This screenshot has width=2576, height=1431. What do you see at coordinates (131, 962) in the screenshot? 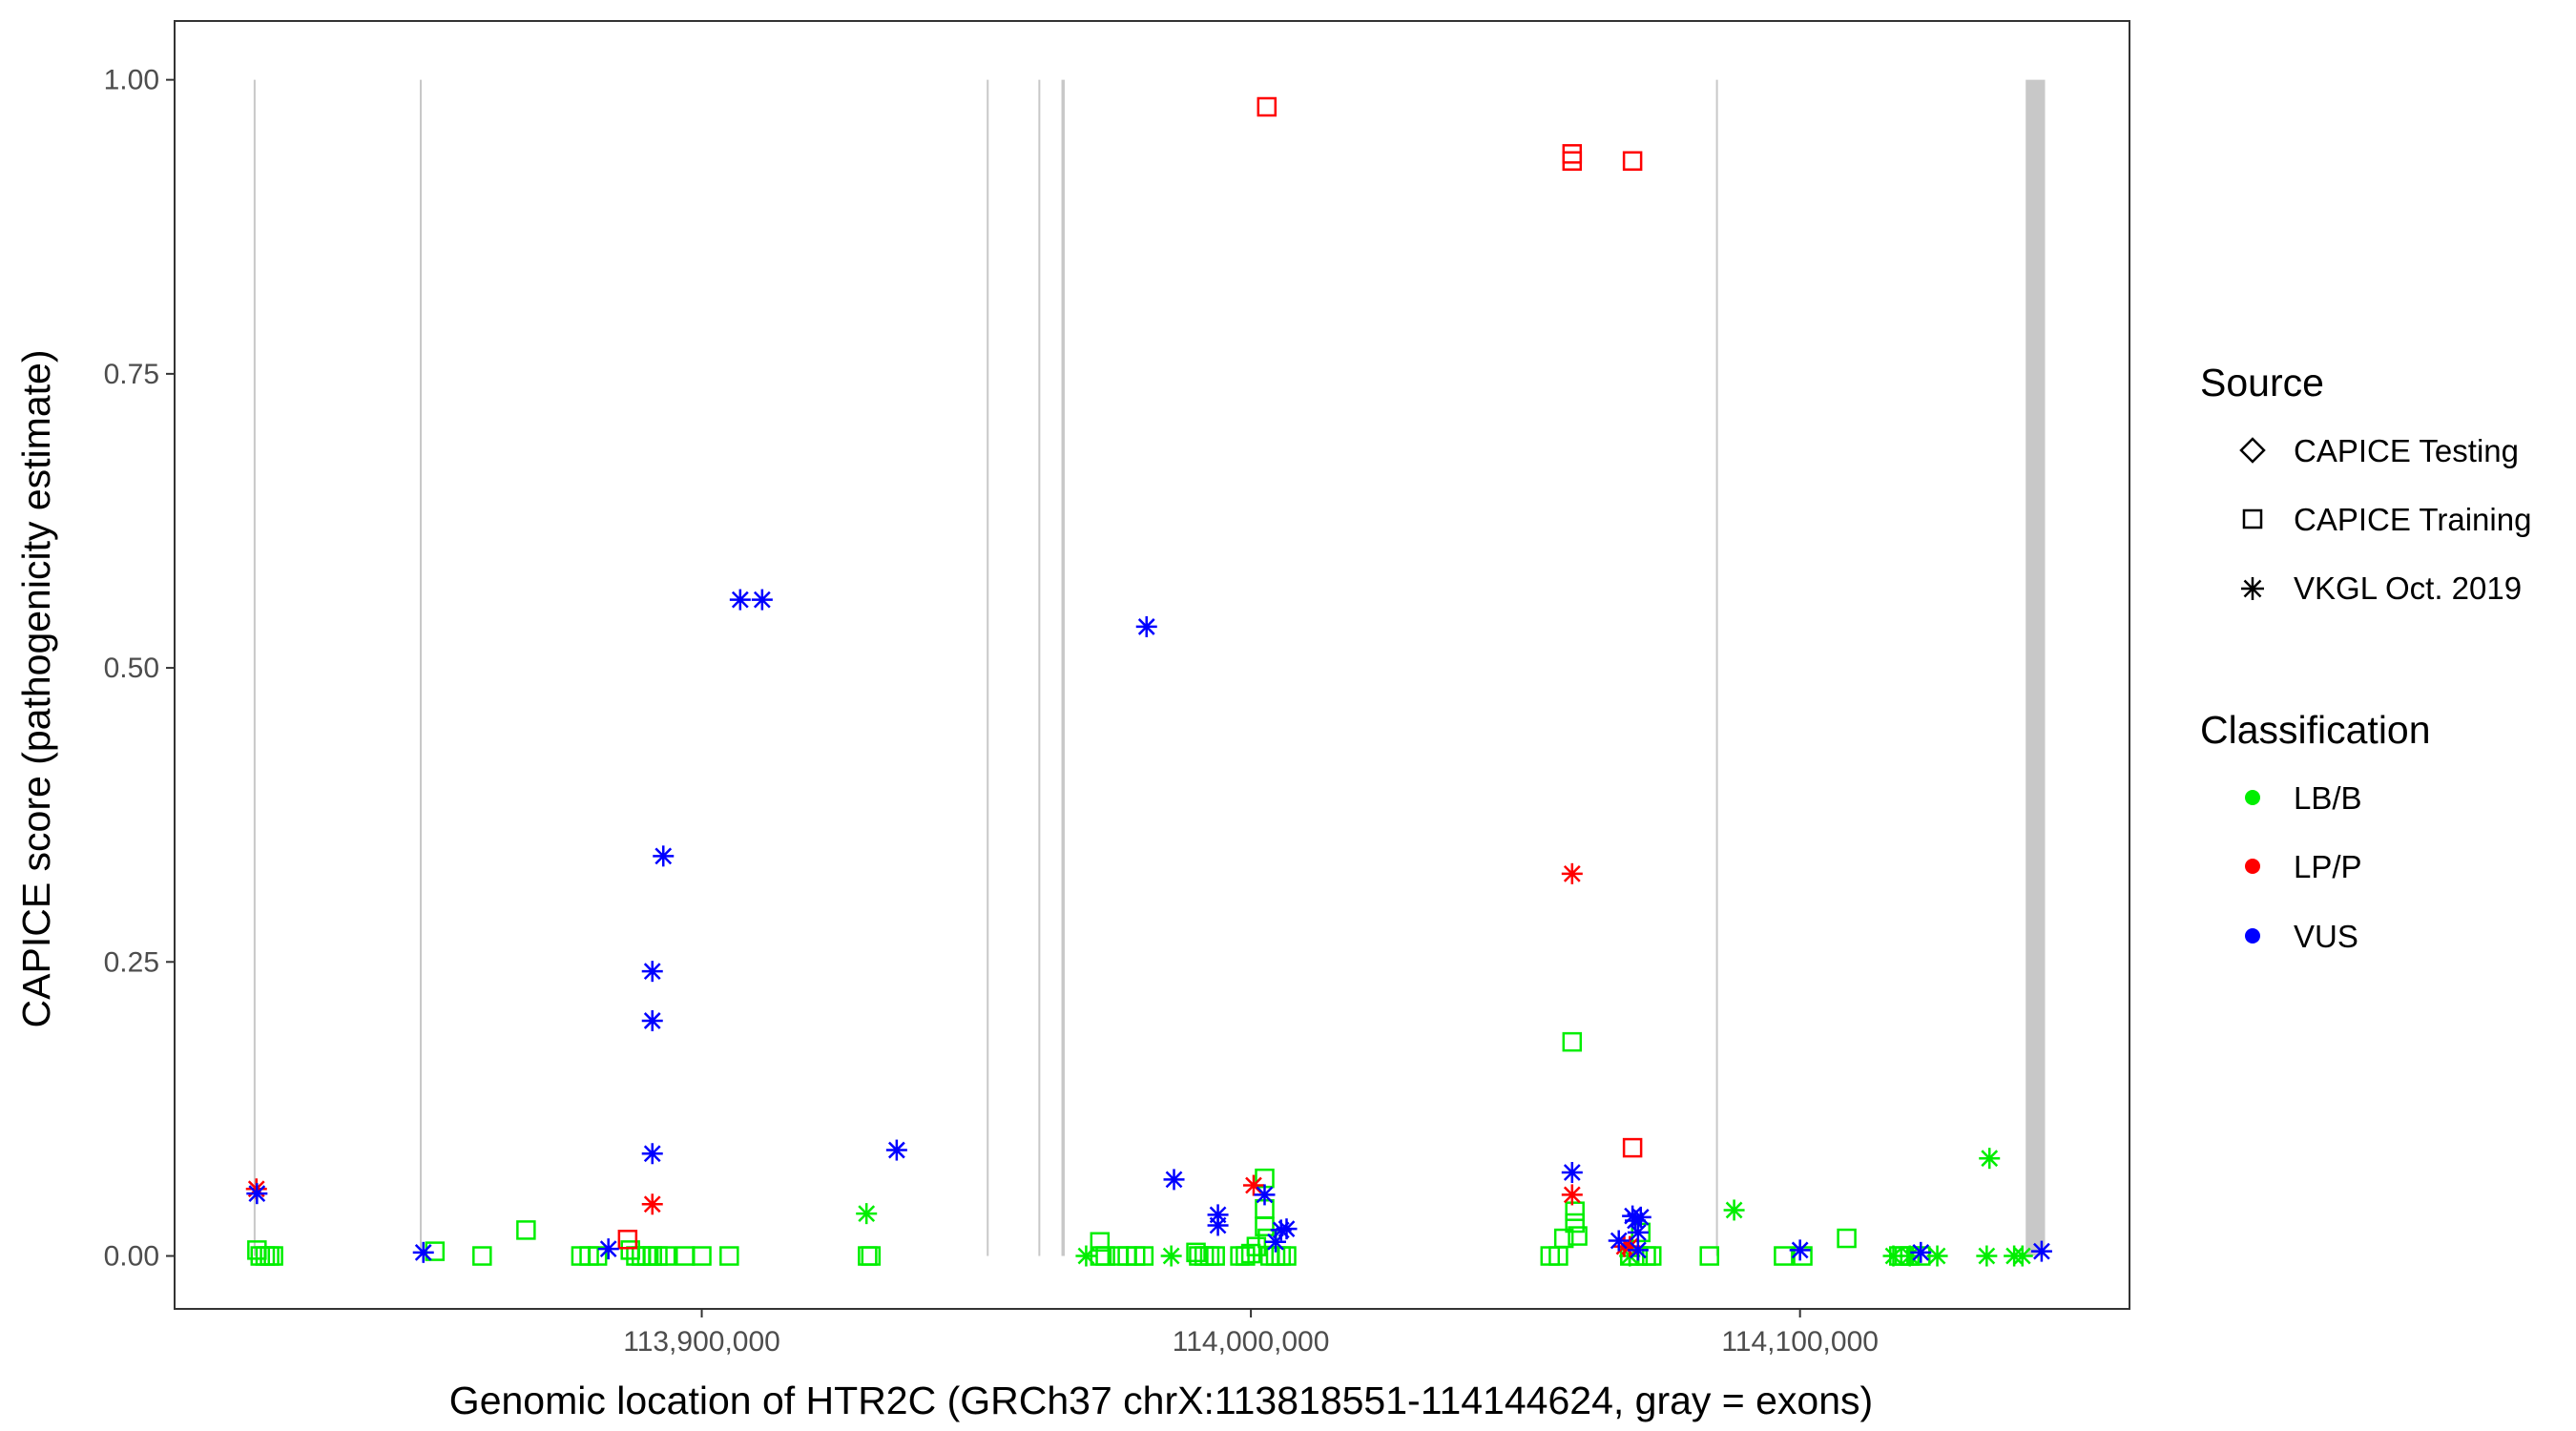
I see `y-tick-label: 0.25` at bounding box center [131, 962].